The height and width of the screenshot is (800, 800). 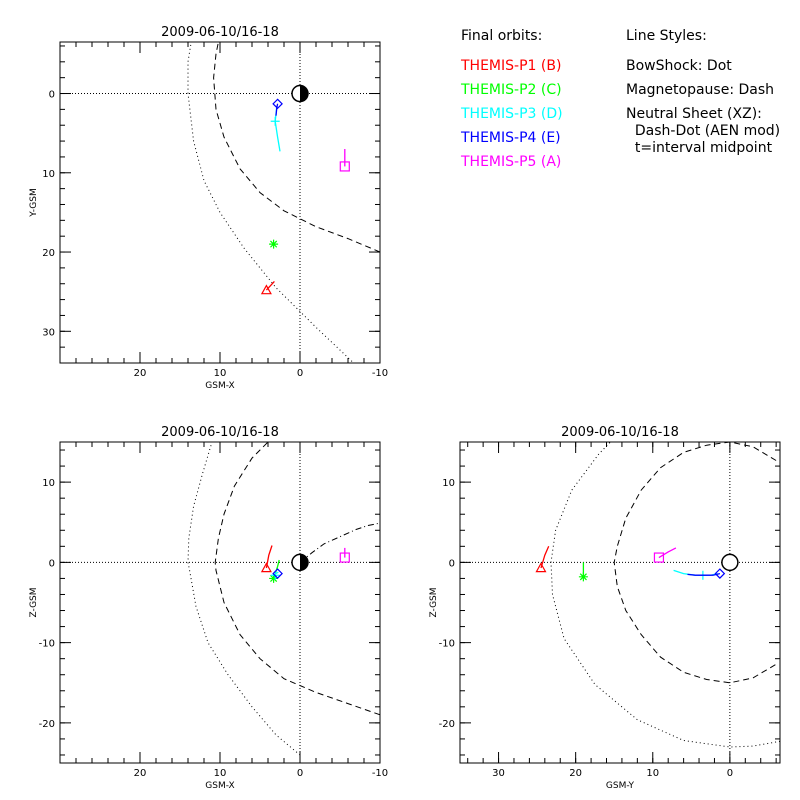 I want to click on style-legend-neutral-sheet: Neutral Sheet (XZ):, so click(x=694, y=114).